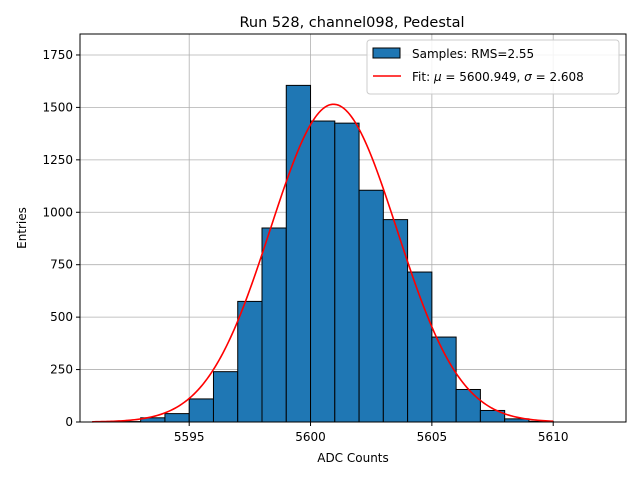 Image resolution: width=640 pixels, height=480 pixels. Describe the element at coordinates (57, 160) in the screenshot. I see `y-tick-label: 1250` at that location.